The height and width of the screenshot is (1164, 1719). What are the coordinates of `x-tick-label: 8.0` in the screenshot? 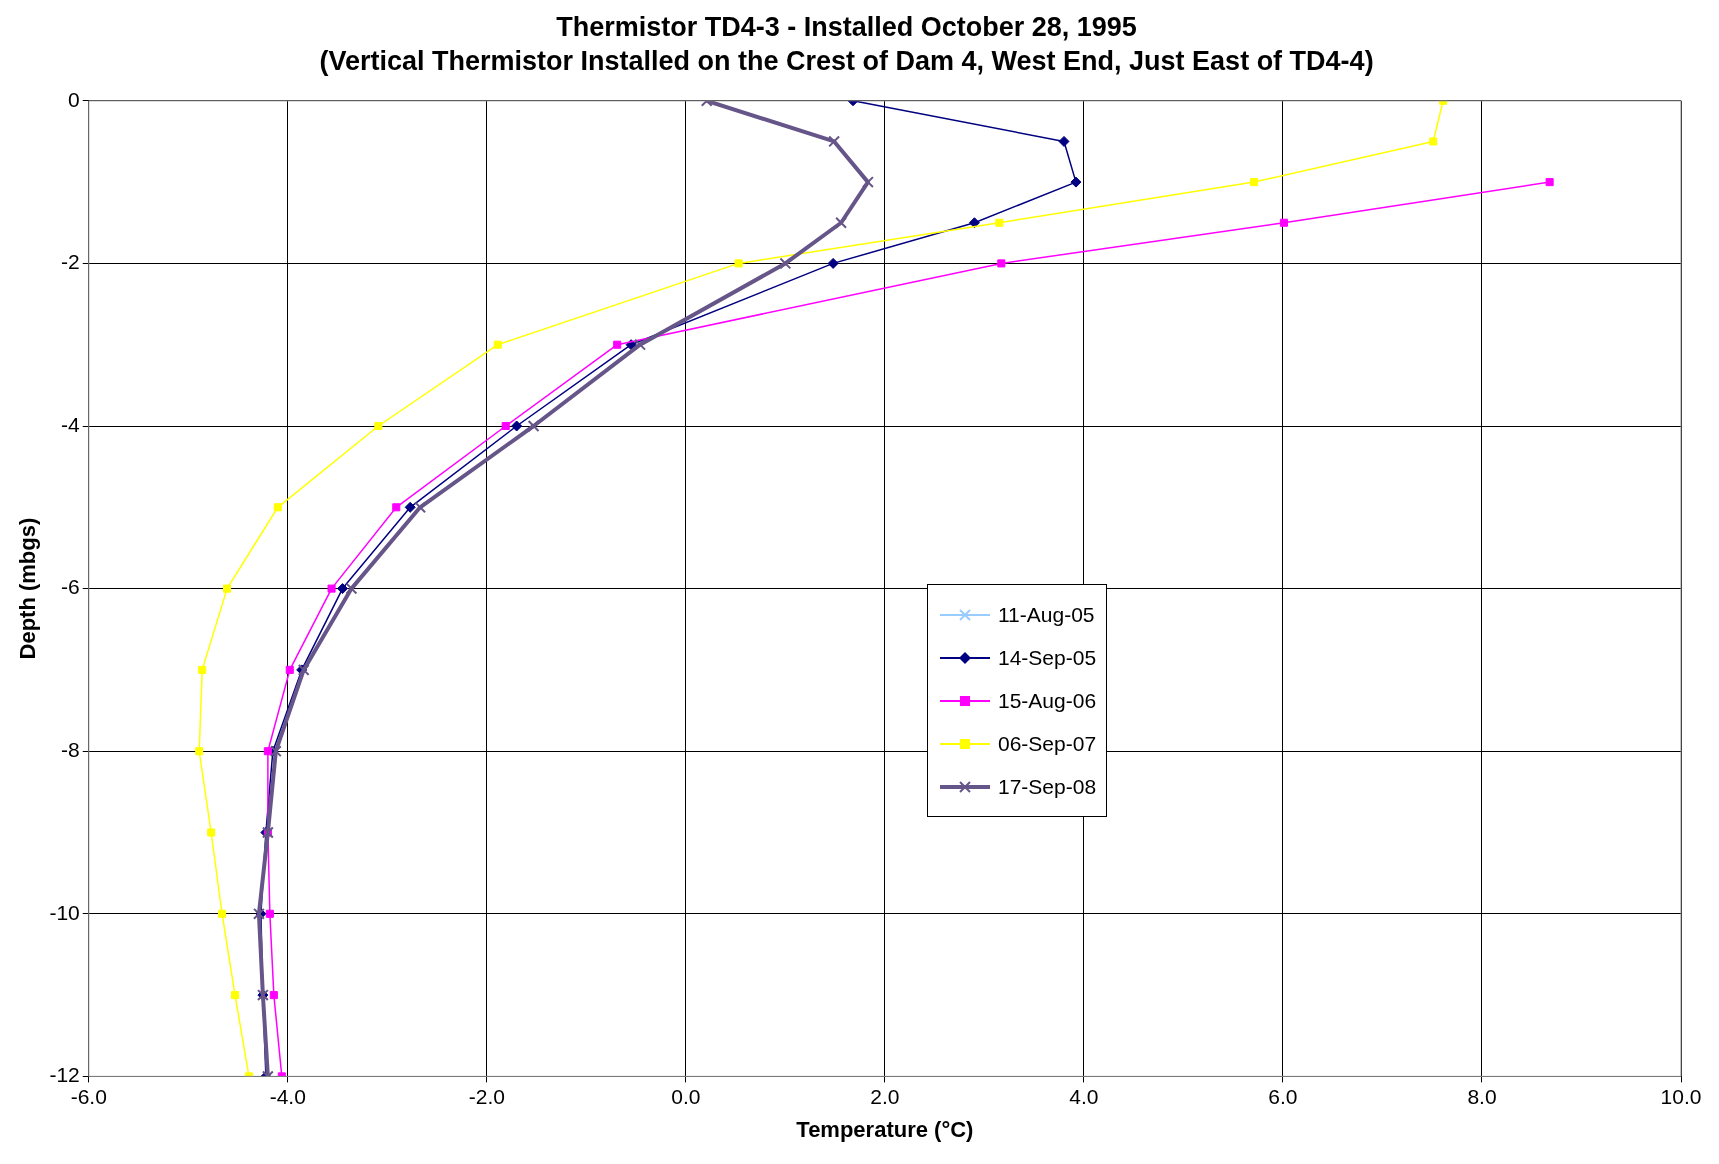 It's located at (1482, 1096).